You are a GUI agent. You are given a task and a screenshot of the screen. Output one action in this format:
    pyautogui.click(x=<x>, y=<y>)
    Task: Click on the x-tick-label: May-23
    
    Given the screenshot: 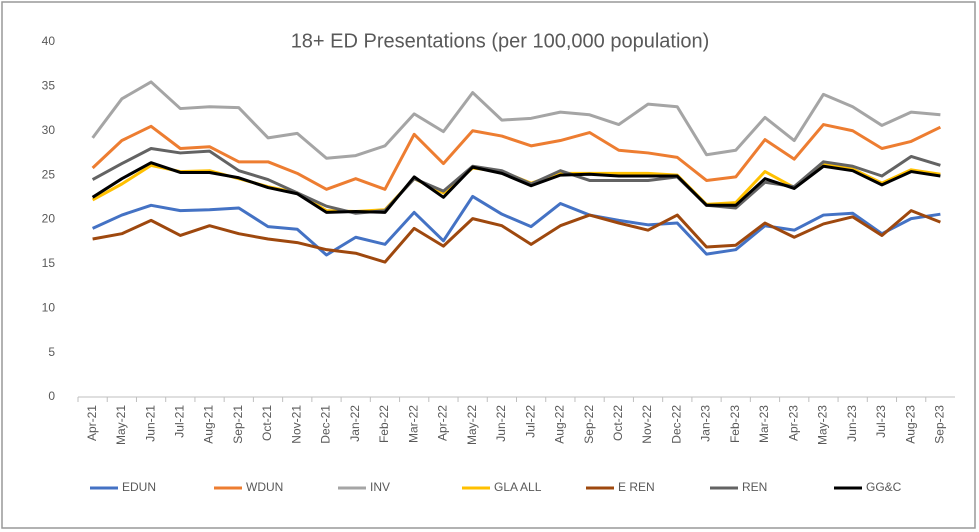 What is the action you would take?
    pyautogui.click(x=823, y=425)
    